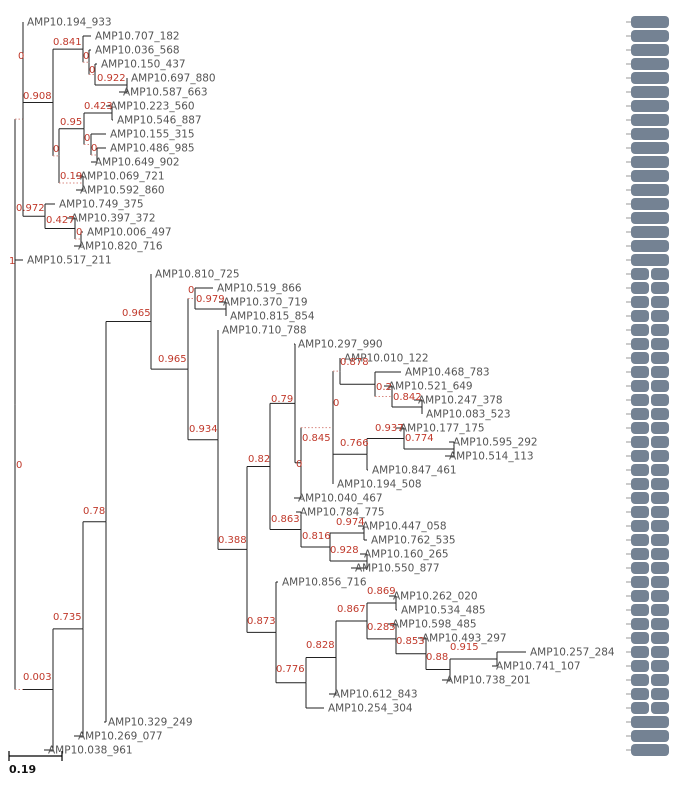 The height and width of the screenshot is (796, 685). Describe the element at coordinates (90, 751) in the screenshot. I see `leaf-label-amp10-038-961: AMP10.038_961` at that location.